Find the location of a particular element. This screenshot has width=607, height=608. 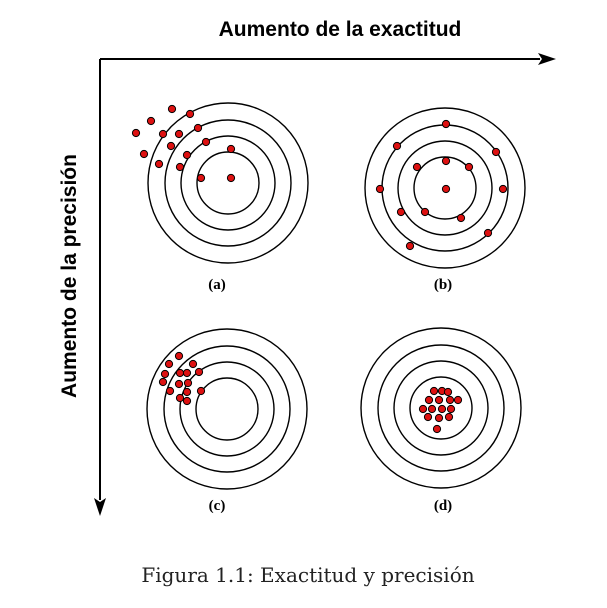

figure-caption: Figura 1.1: Exactitud y precisión is located at coordinates (307, 575).